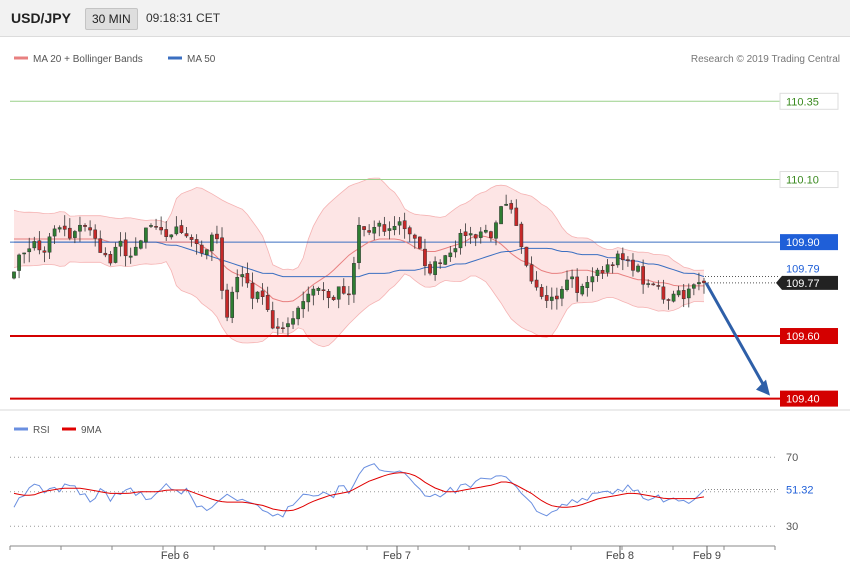  Describe the element at coordinates (111, 19) in the screenshot. I see `timeframe-button: 30 MIN` at that location.